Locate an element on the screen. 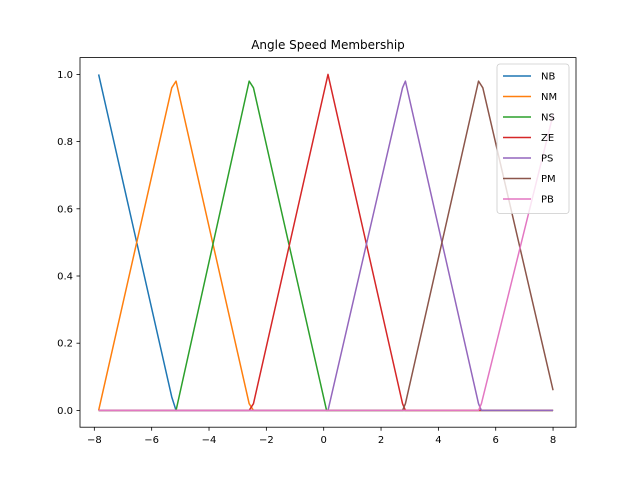 The height and width of the screenshot is (480, 640). x-tick-label: 4 is located at coordinates (438, 440).